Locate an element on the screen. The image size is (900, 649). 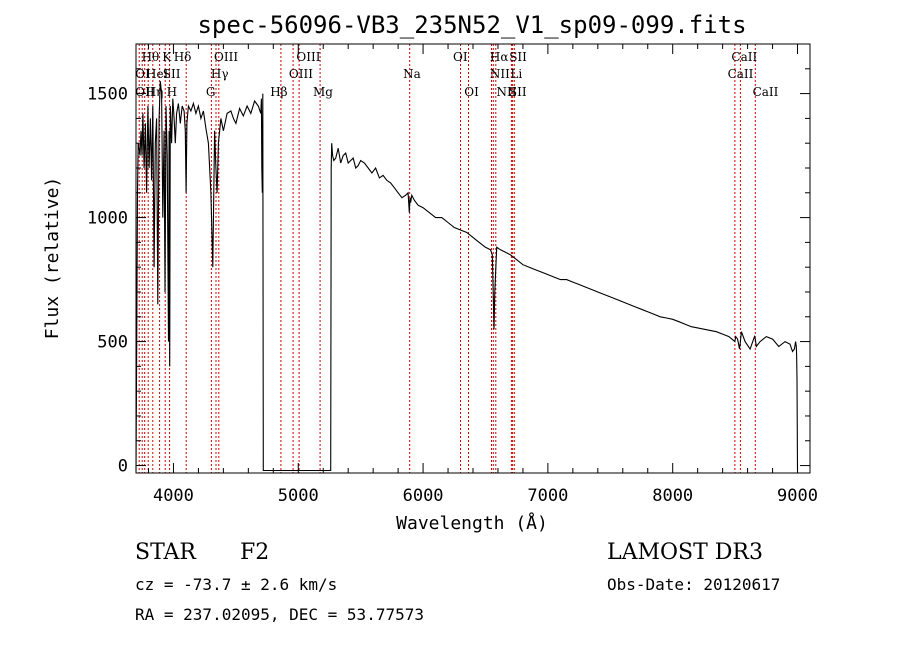
line-label-5: OI is located at coordinates (460, 57).